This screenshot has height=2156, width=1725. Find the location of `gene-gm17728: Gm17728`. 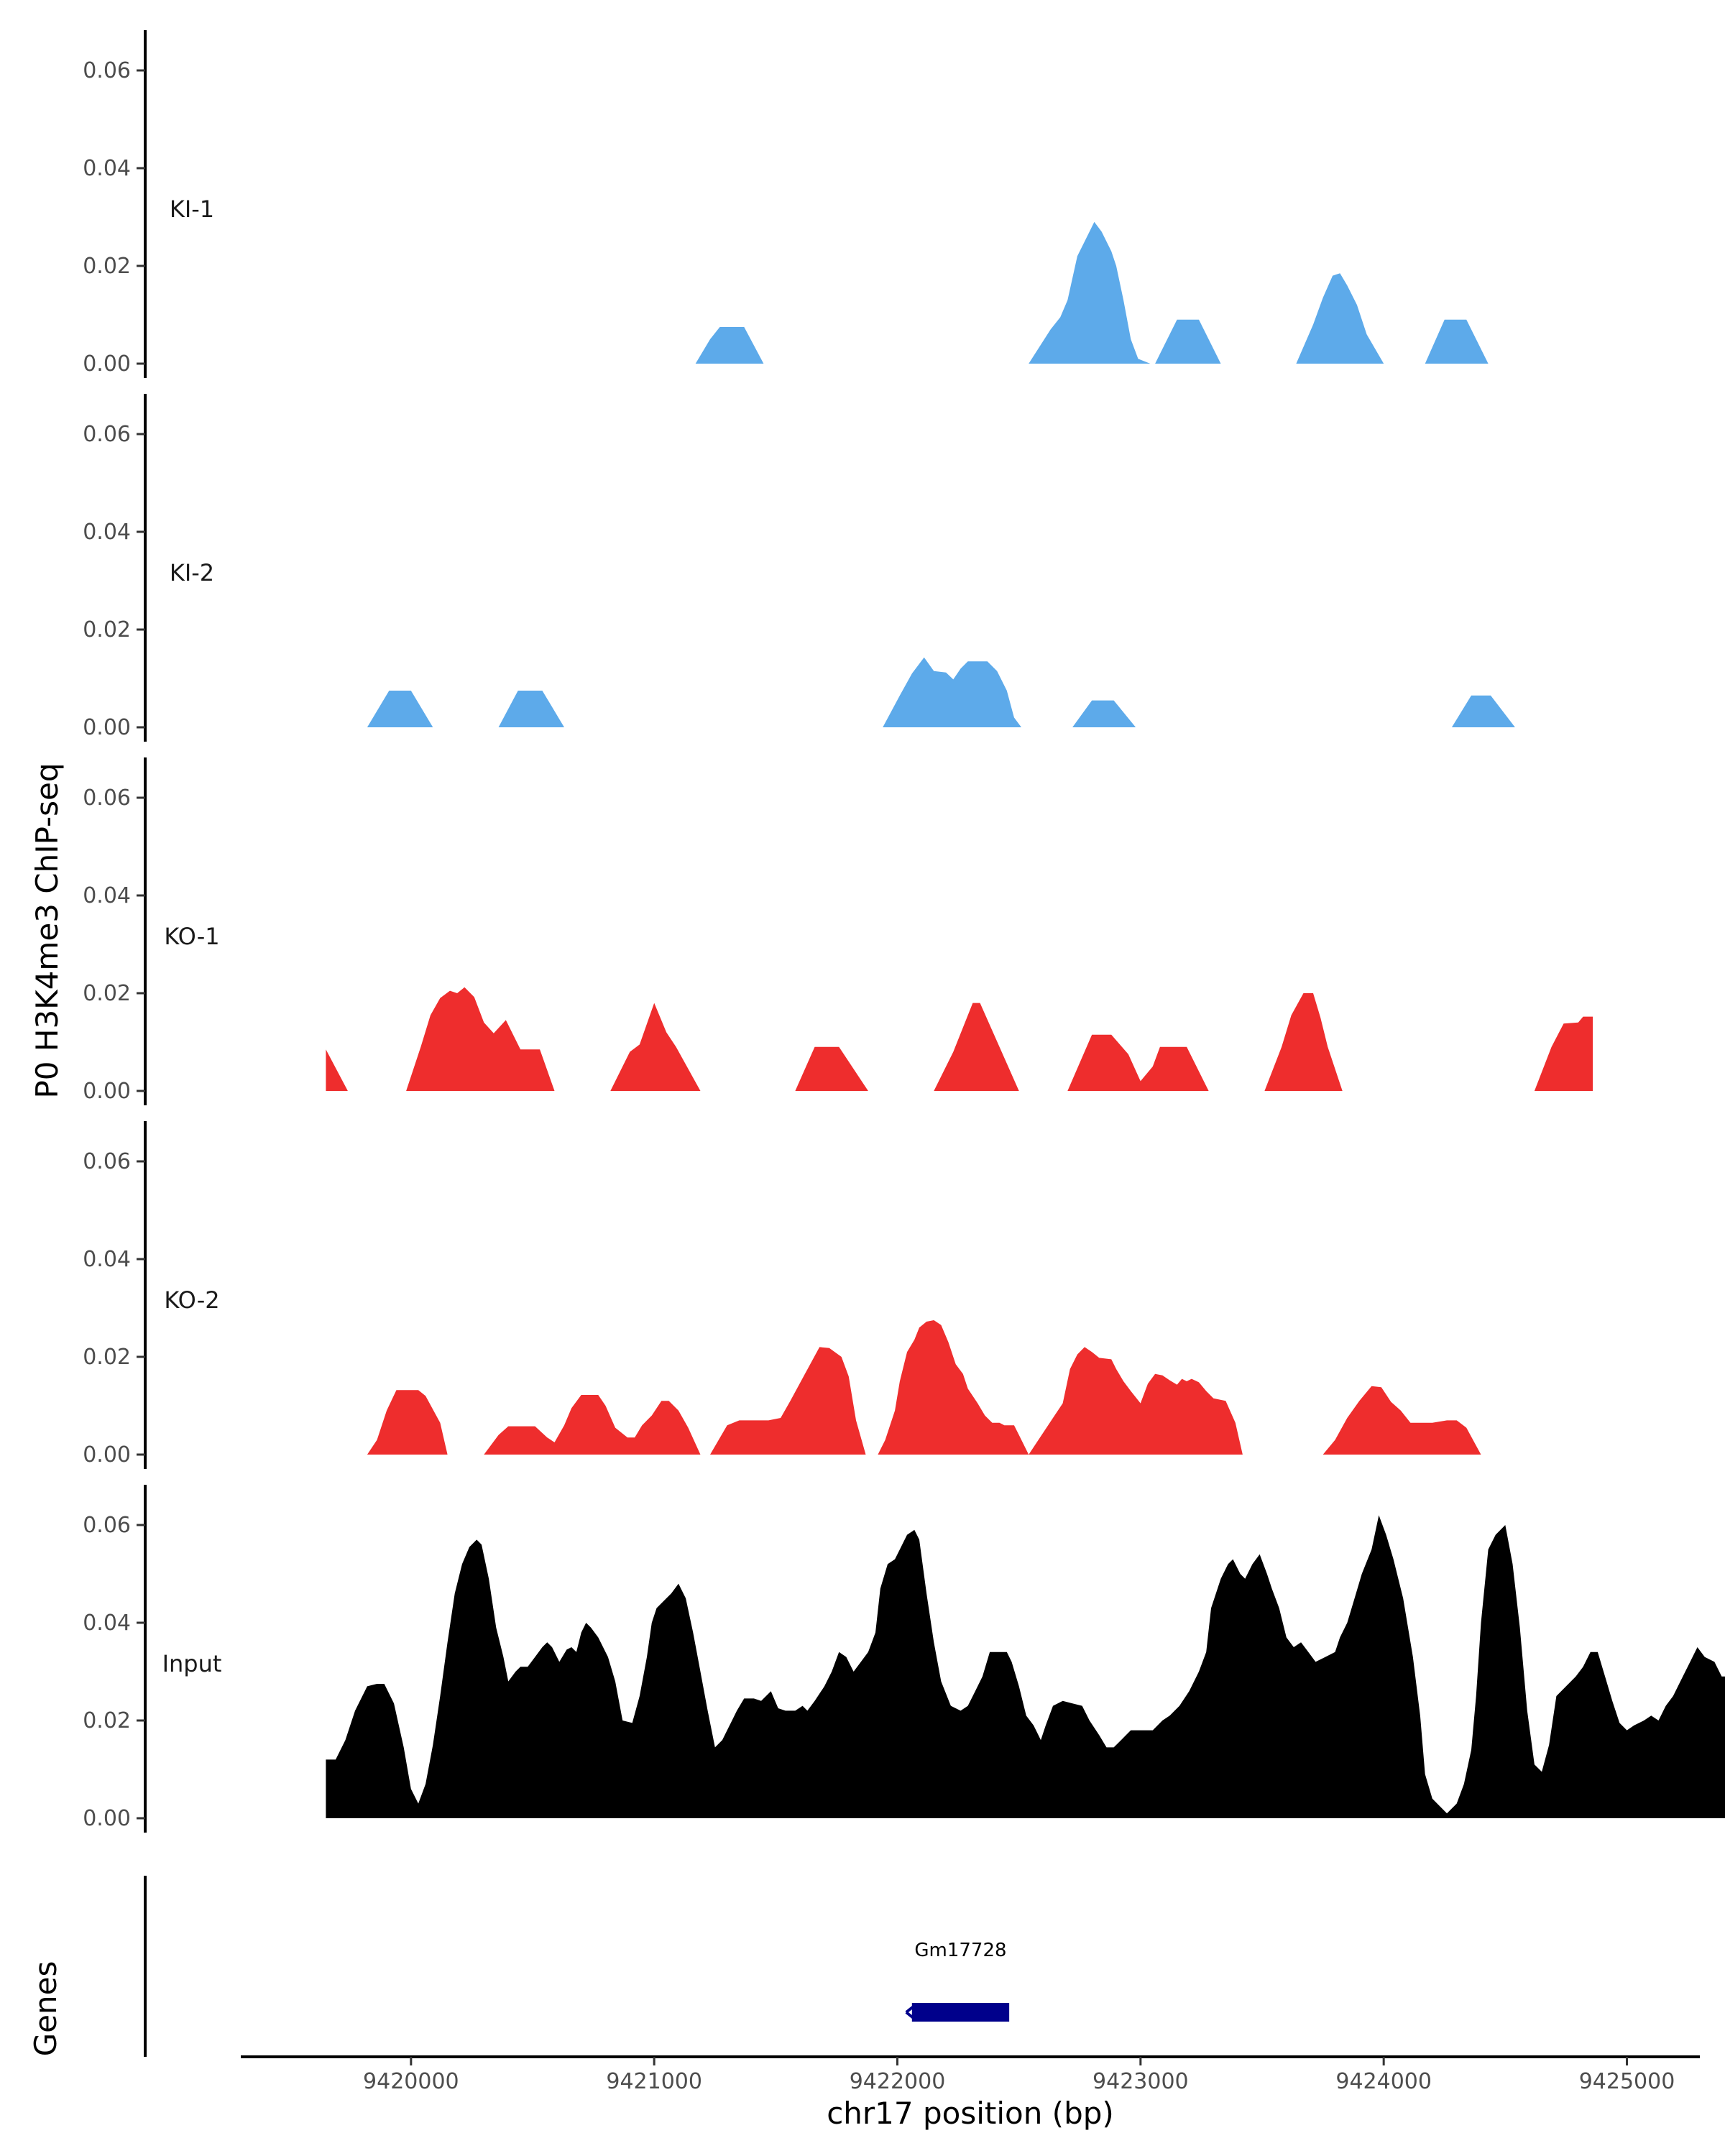

gene-gm17728: Gm17728 is located at coordinates (957, 1981).